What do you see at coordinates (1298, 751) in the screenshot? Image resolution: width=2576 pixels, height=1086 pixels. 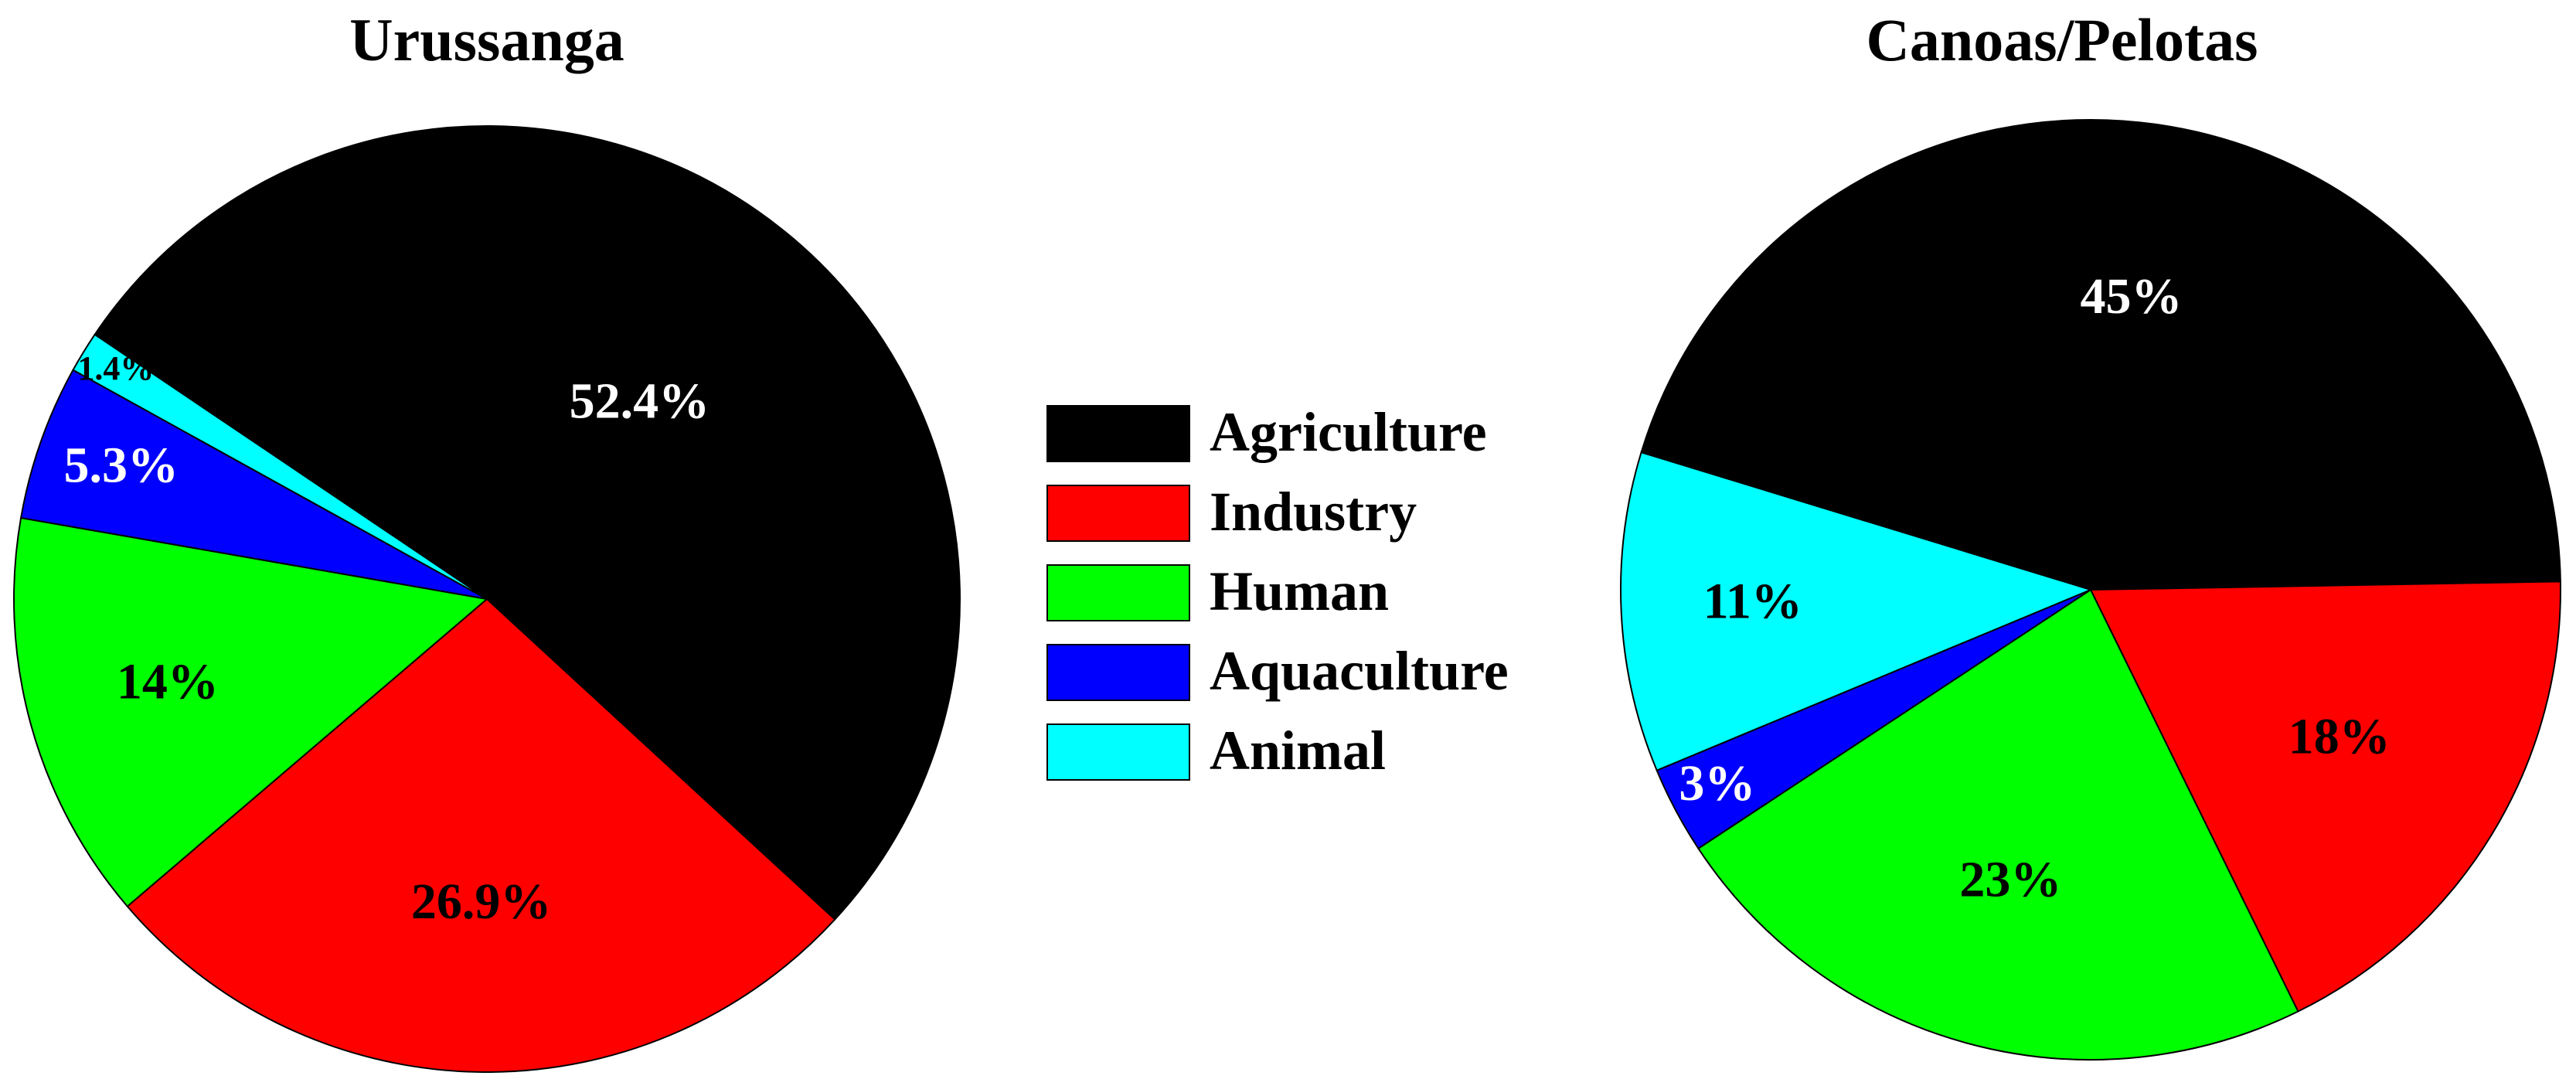 I see `legend-label-animal: Animal` at bounding box center [1298, 751].